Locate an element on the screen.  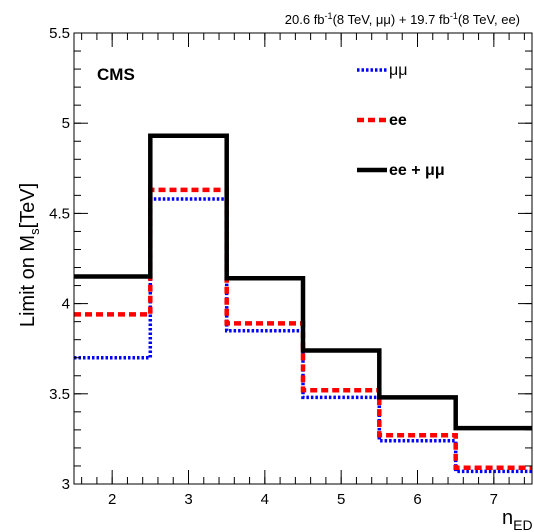
legend: μμ ee ee + μμ is located at coordinates (401, 120).